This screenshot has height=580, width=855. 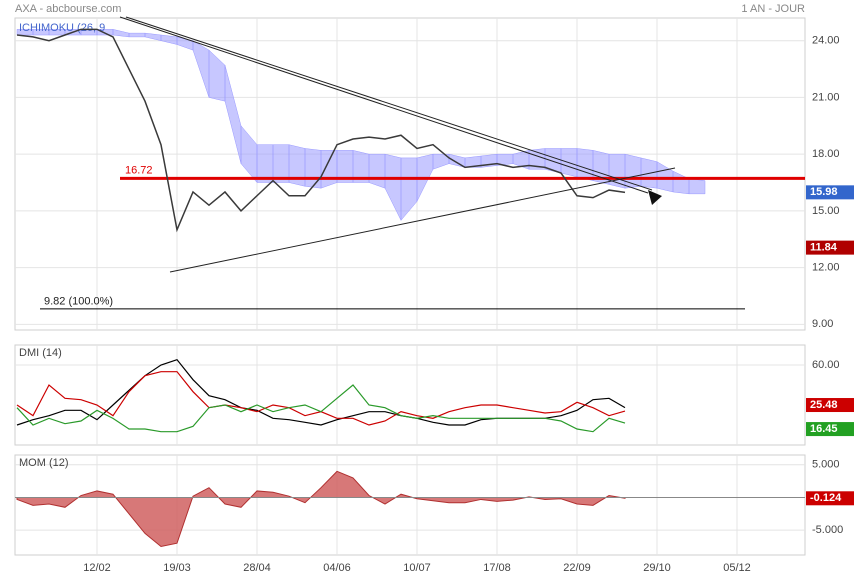 What do you see at coordinates (44, 463) in the screenshot?
I see `panel-title: MOM (12)` at bounding box center [44, 463].